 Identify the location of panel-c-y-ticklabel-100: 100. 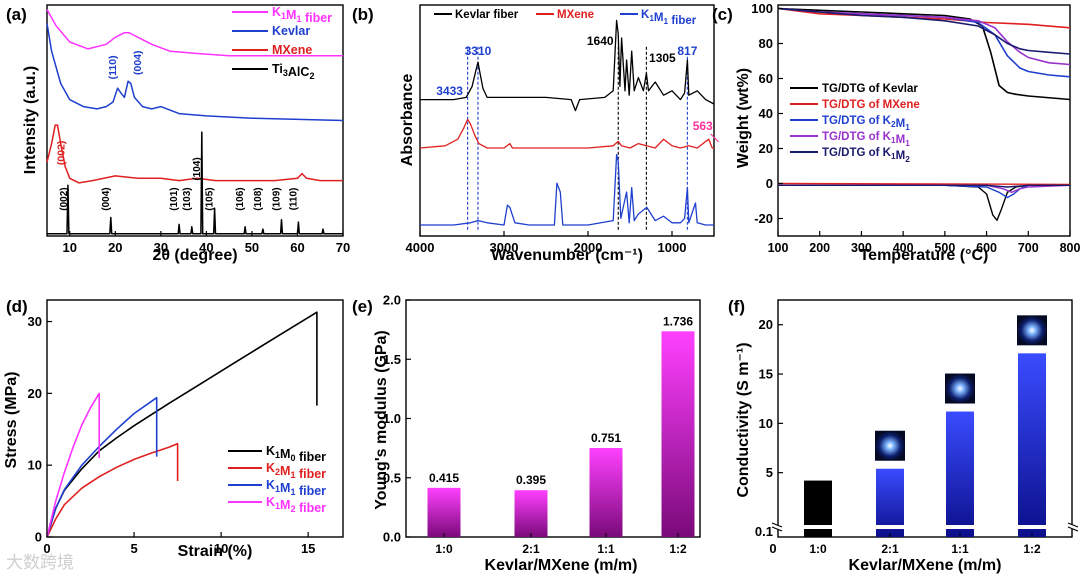
(762, 8).